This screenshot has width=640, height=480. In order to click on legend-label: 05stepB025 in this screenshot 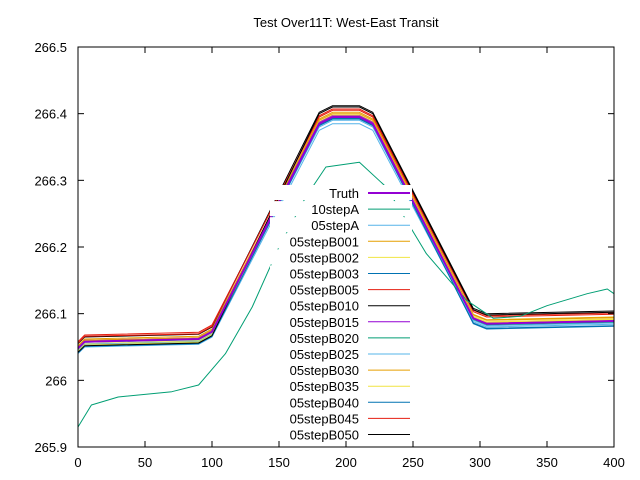, I will do `click(324, 354)`.